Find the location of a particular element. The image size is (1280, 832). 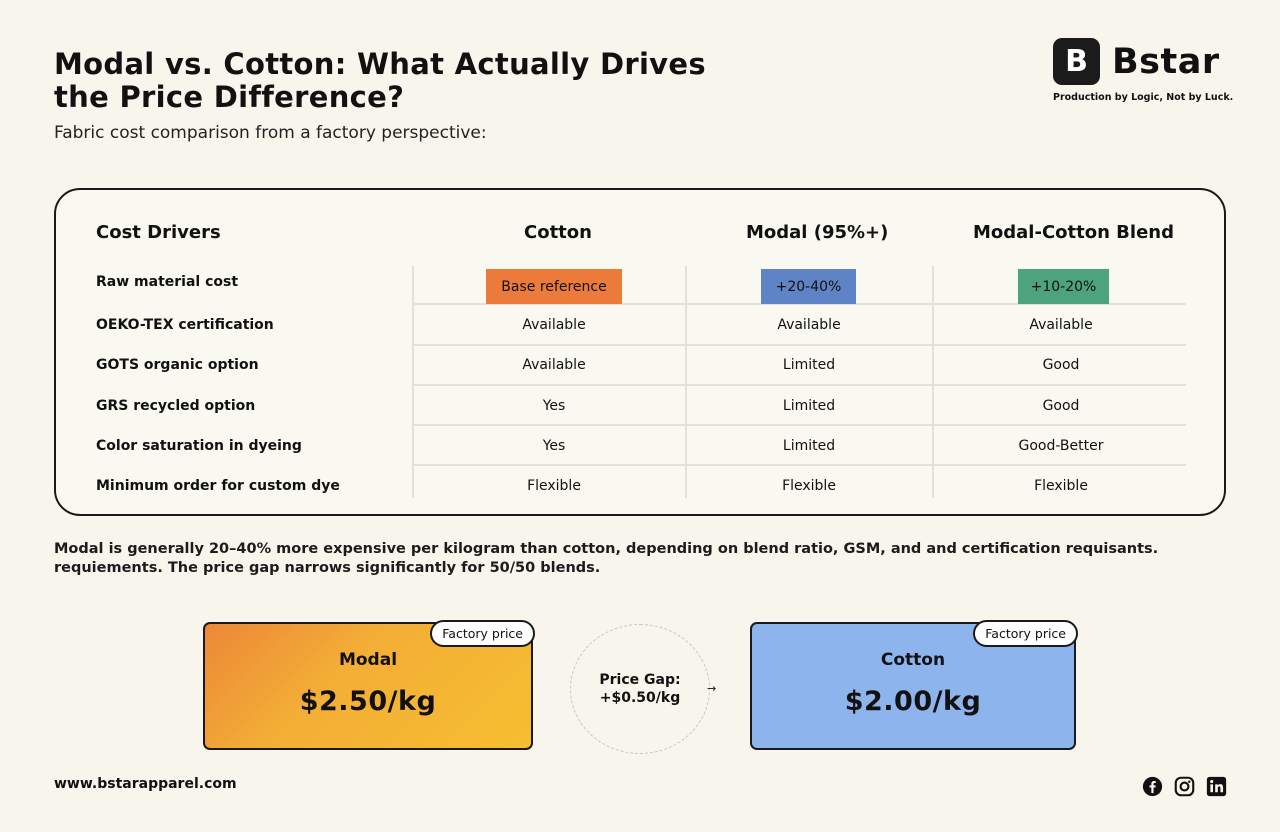

row-label-color-saturation: Color saturation in dyeing is located at coordinates (199, 446).